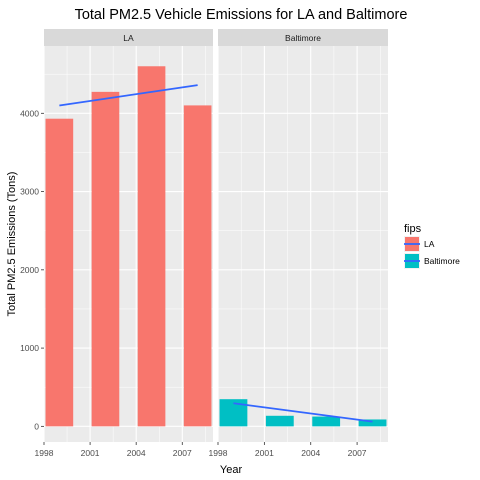 This screenshot has height=480, width=480. What do you see at coordinates (29, 192) in the screenshot?
I see `y-tick-label: 3000` at bounding box center [29, 192].